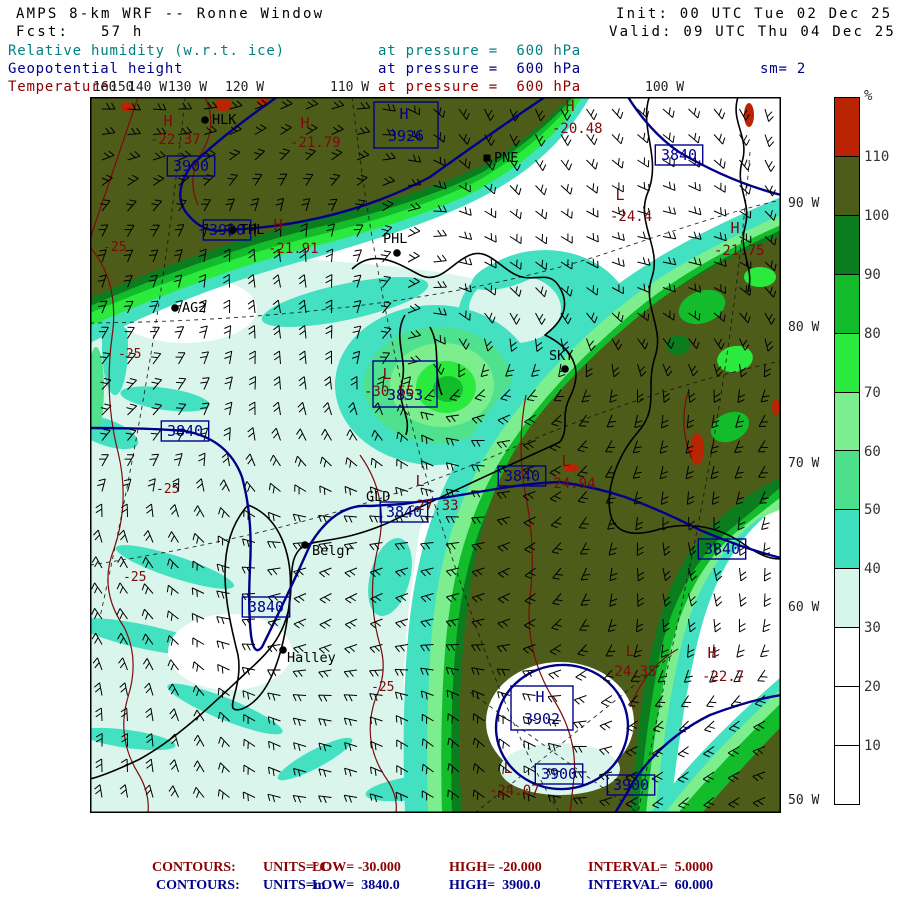 This screenshot has width=900, height=900. What do you see at coordinates (134, 577) in the screenshot?
I see `temp-contour-inline-label: -25` at bounding box center [134, 577].